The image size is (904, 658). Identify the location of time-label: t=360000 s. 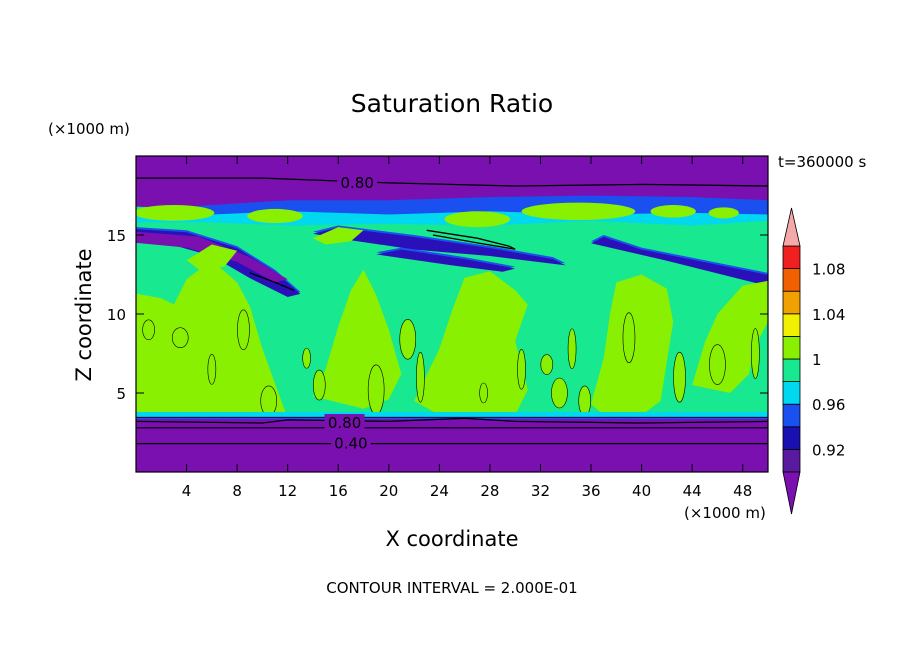
(822, 162).